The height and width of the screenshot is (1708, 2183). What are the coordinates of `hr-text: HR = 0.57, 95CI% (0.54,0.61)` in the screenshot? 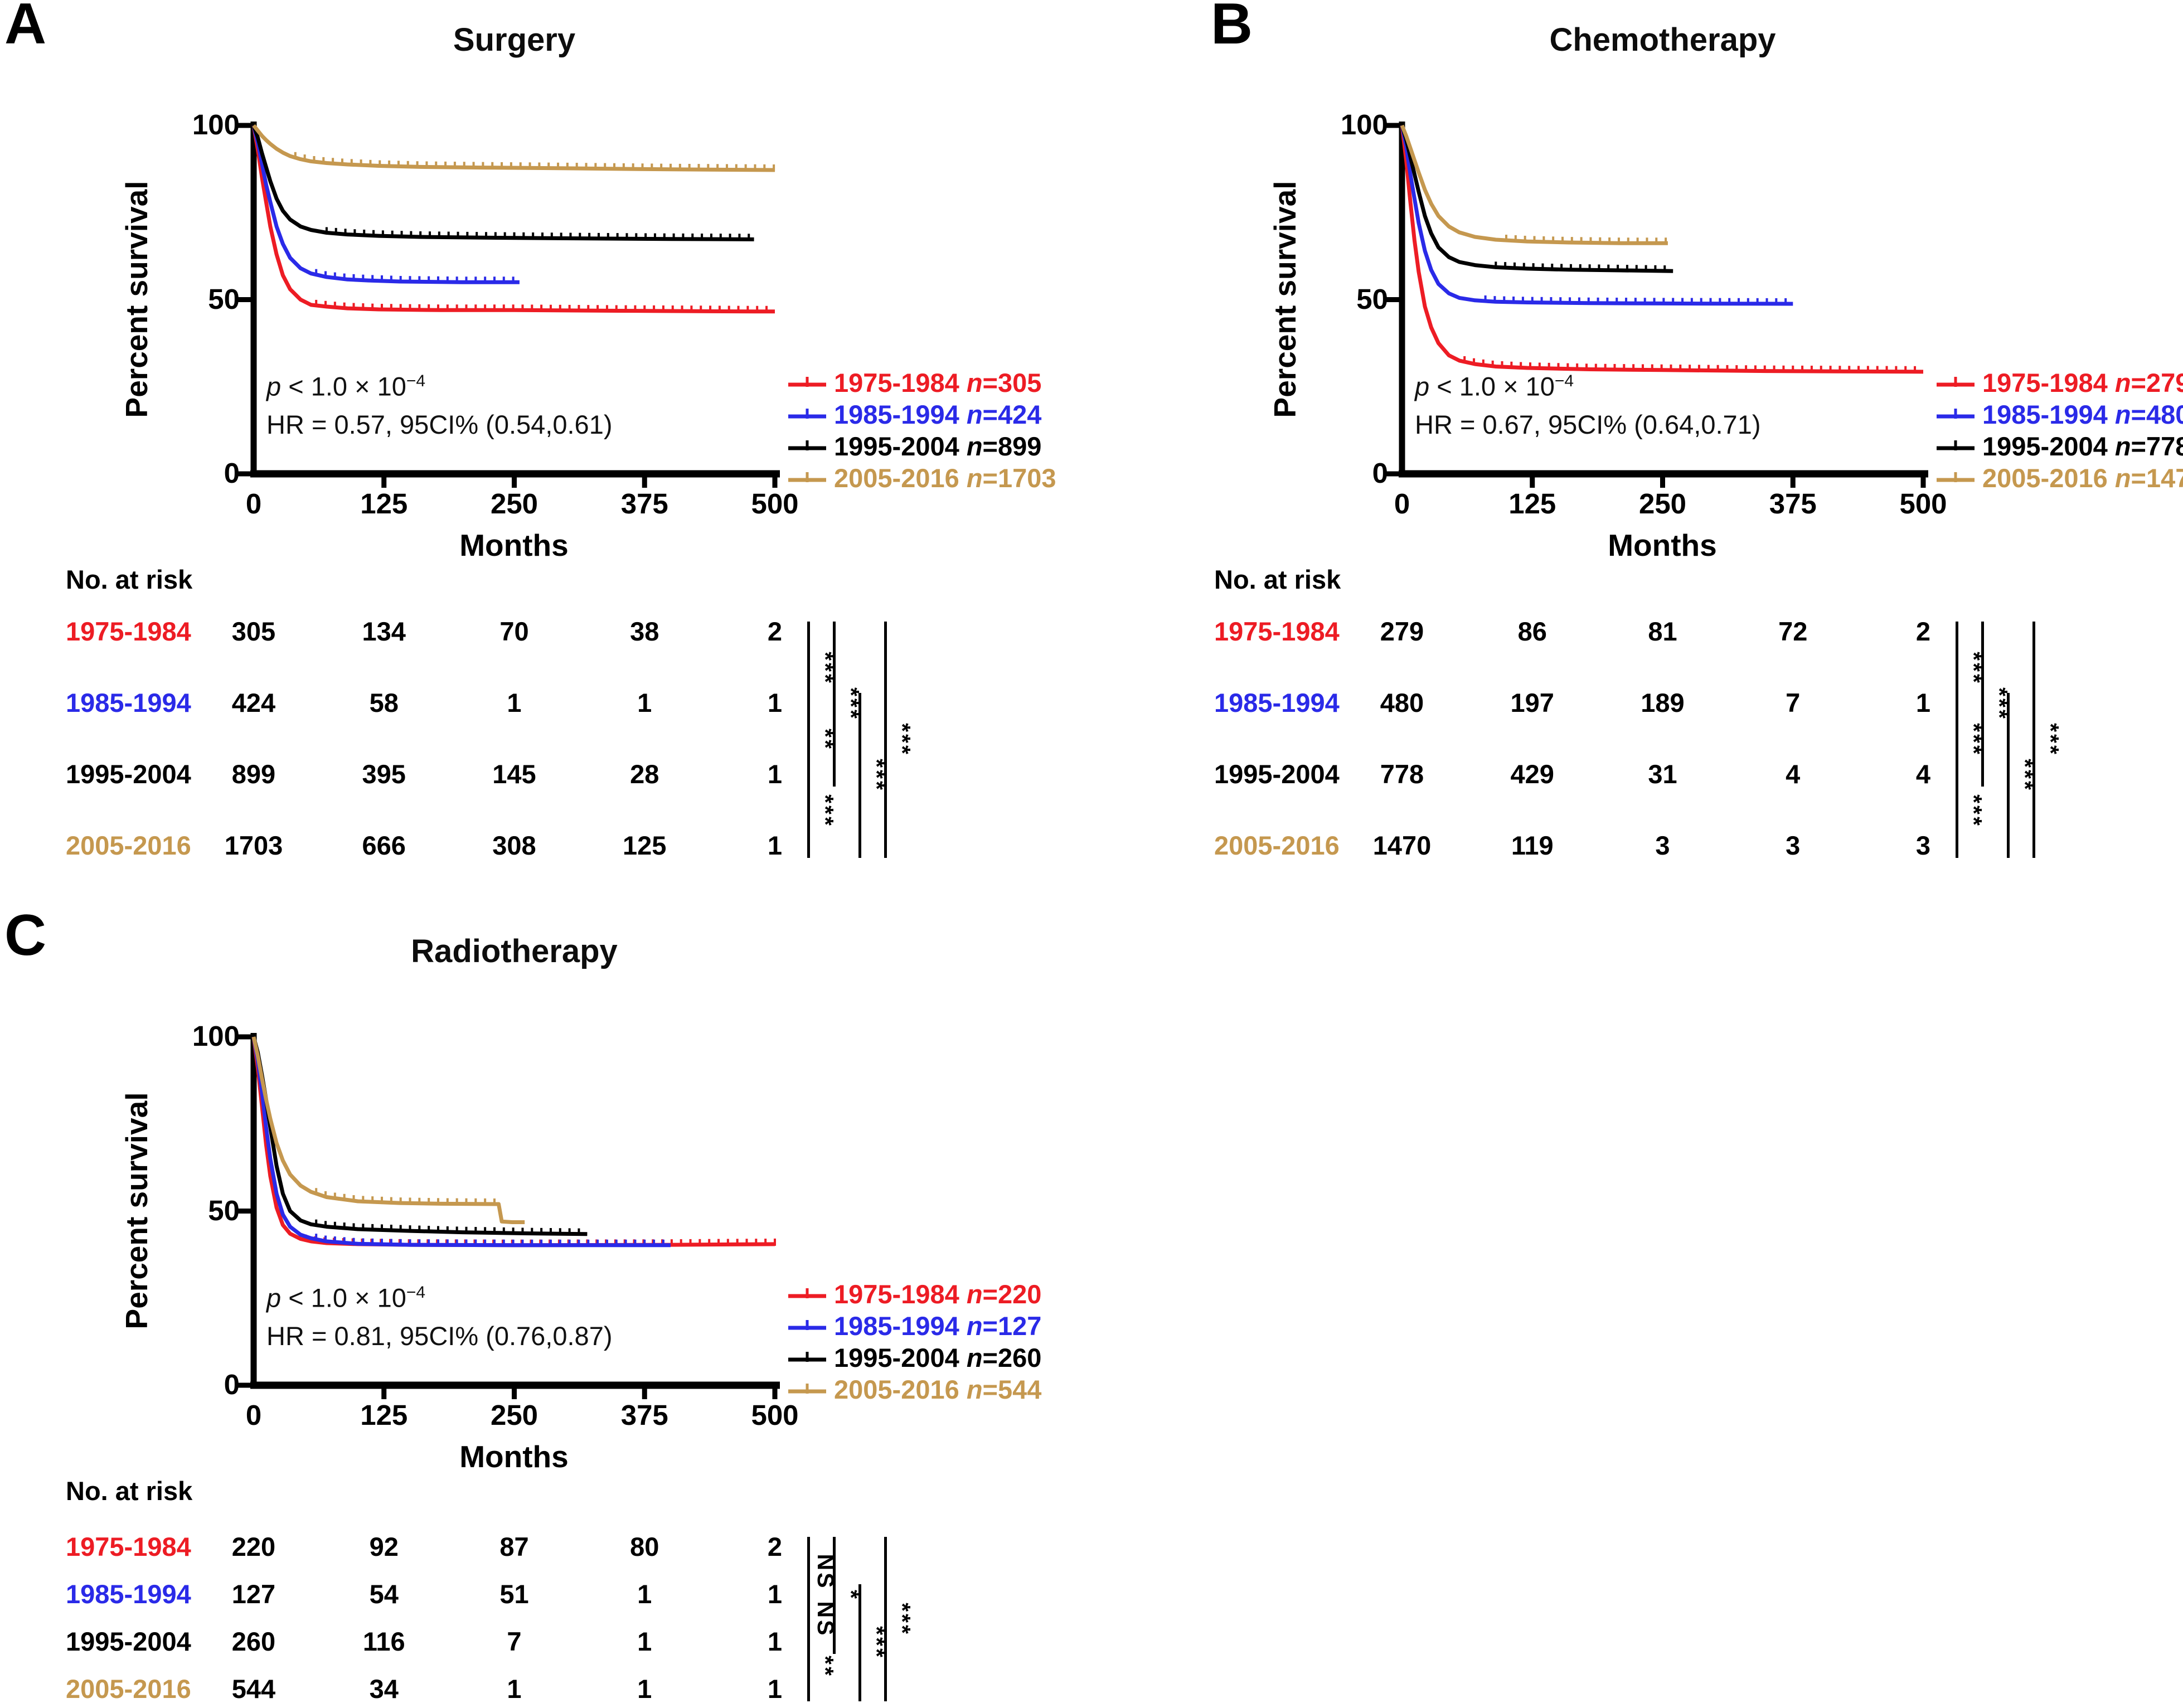 It's located at (439, 424).